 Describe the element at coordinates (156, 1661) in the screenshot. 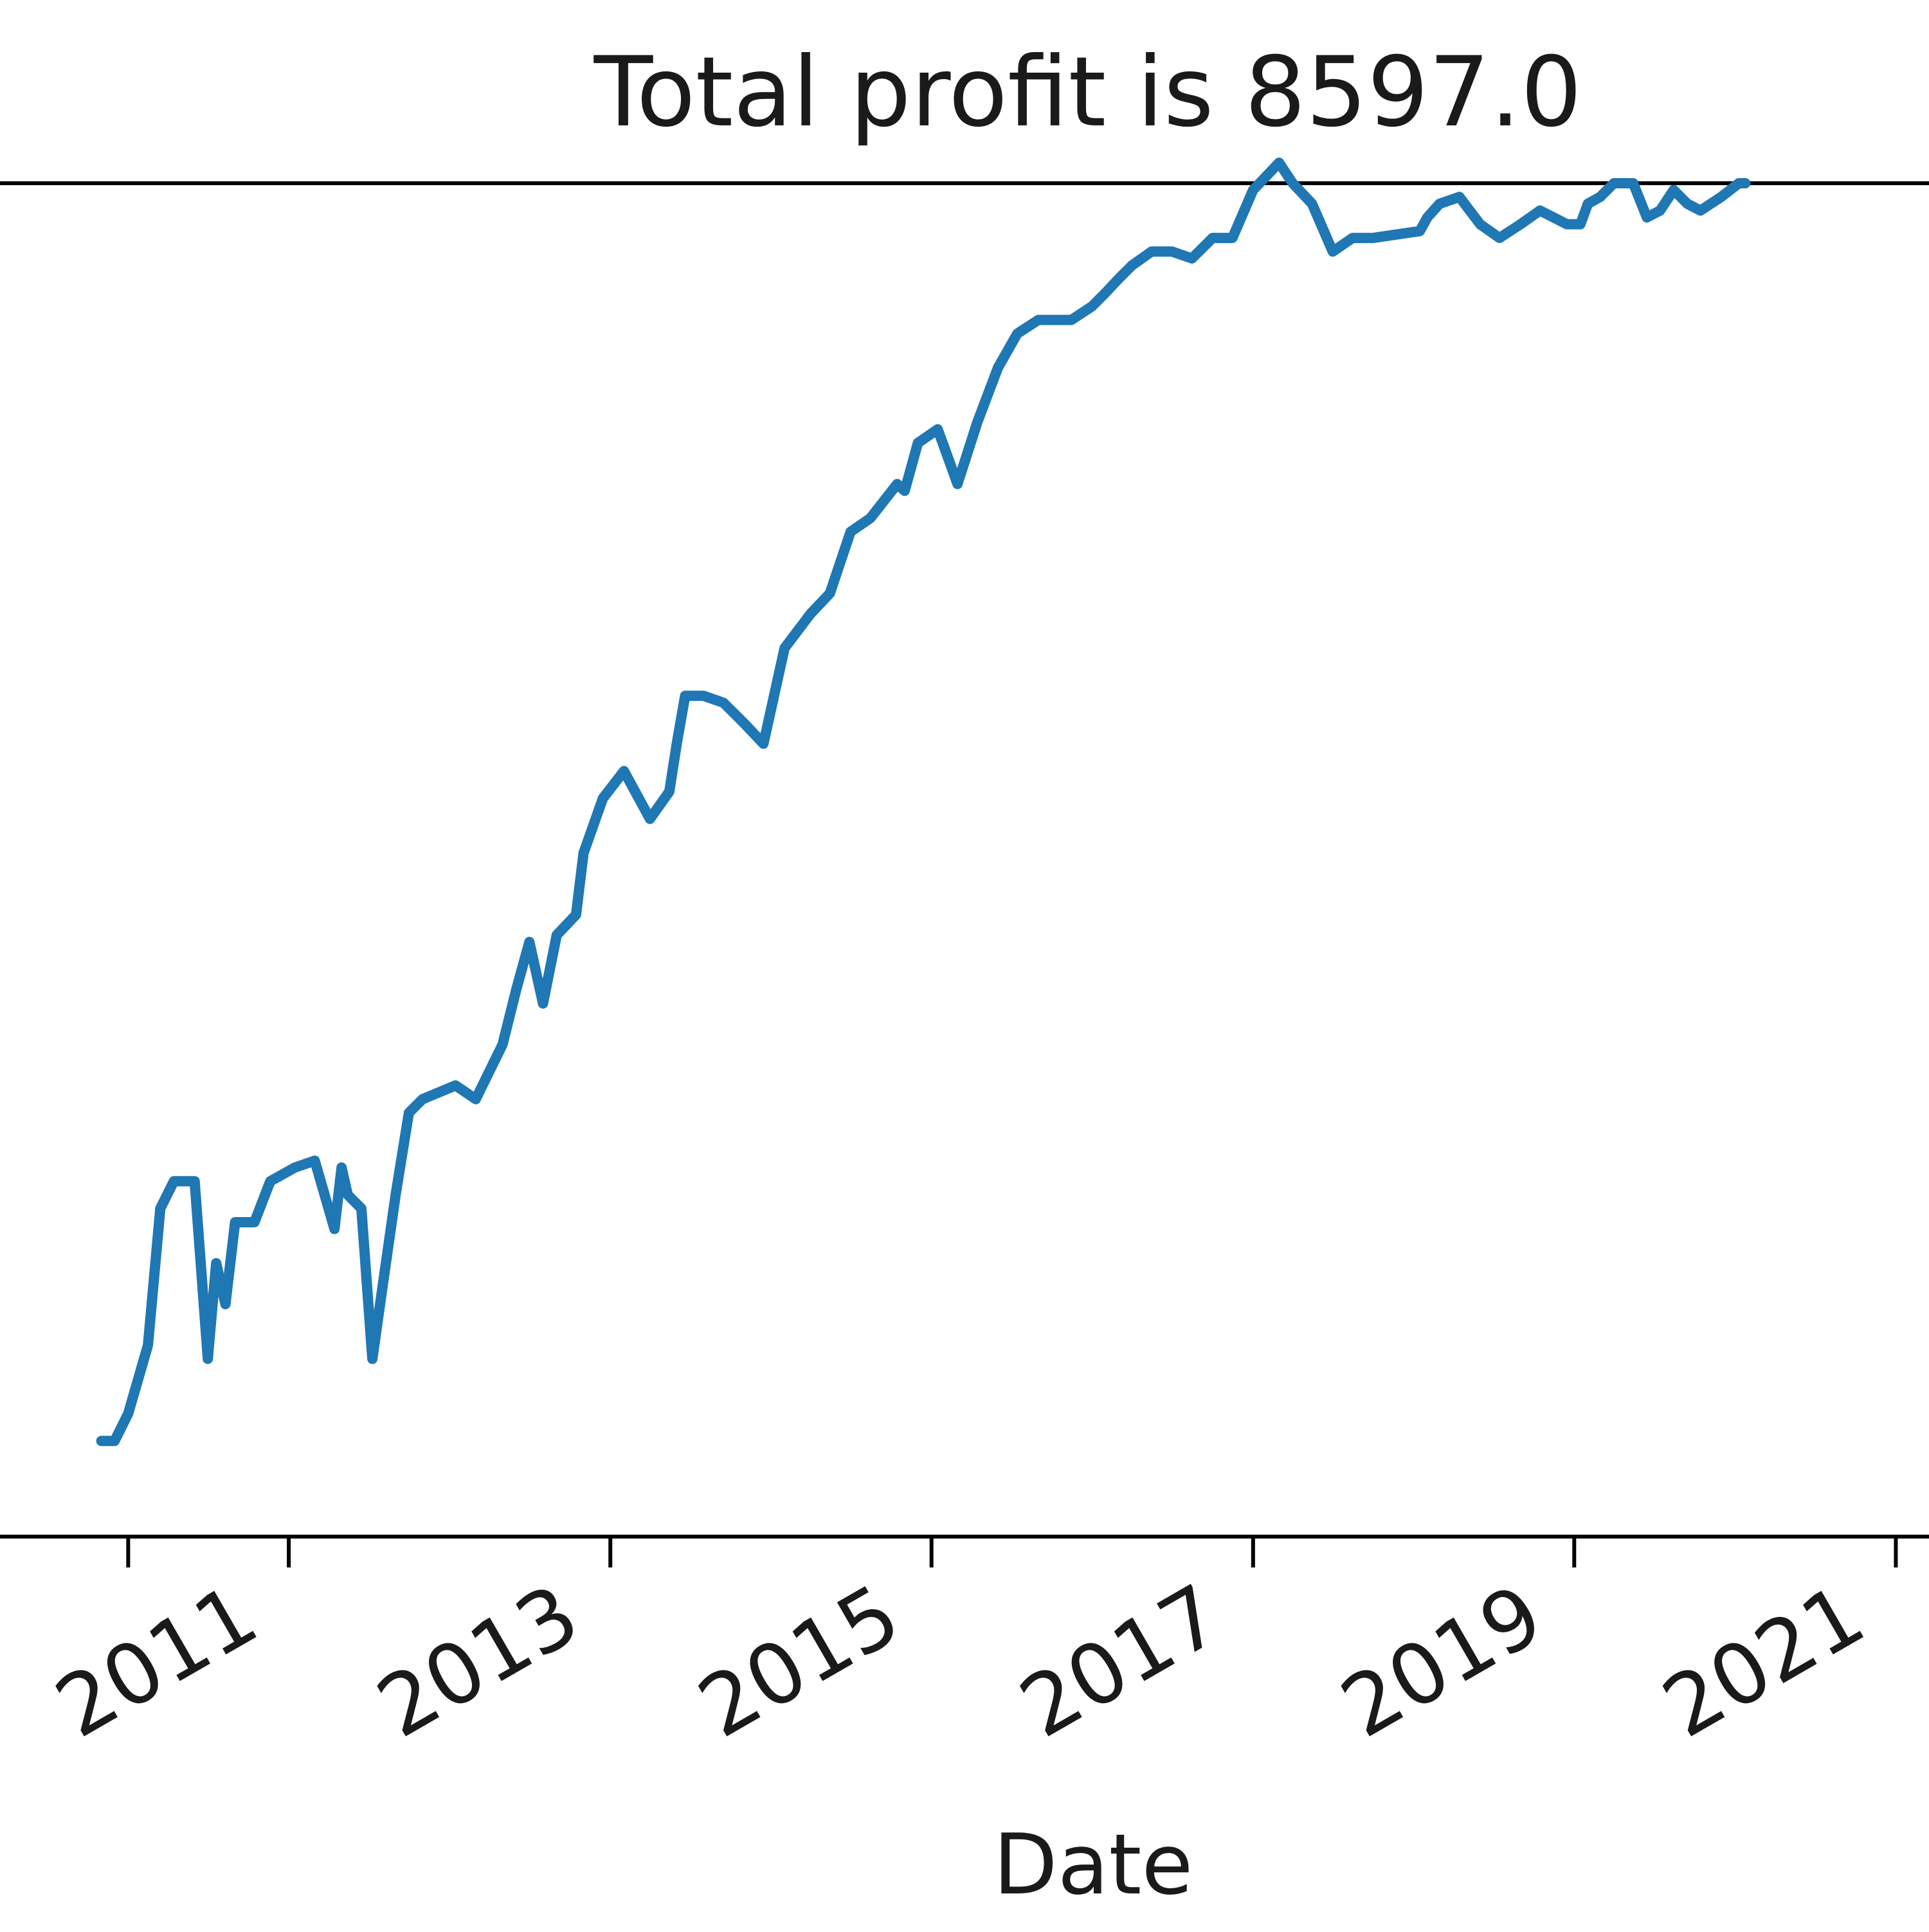

I see `x-tick-label-2011: 2011` at that location.